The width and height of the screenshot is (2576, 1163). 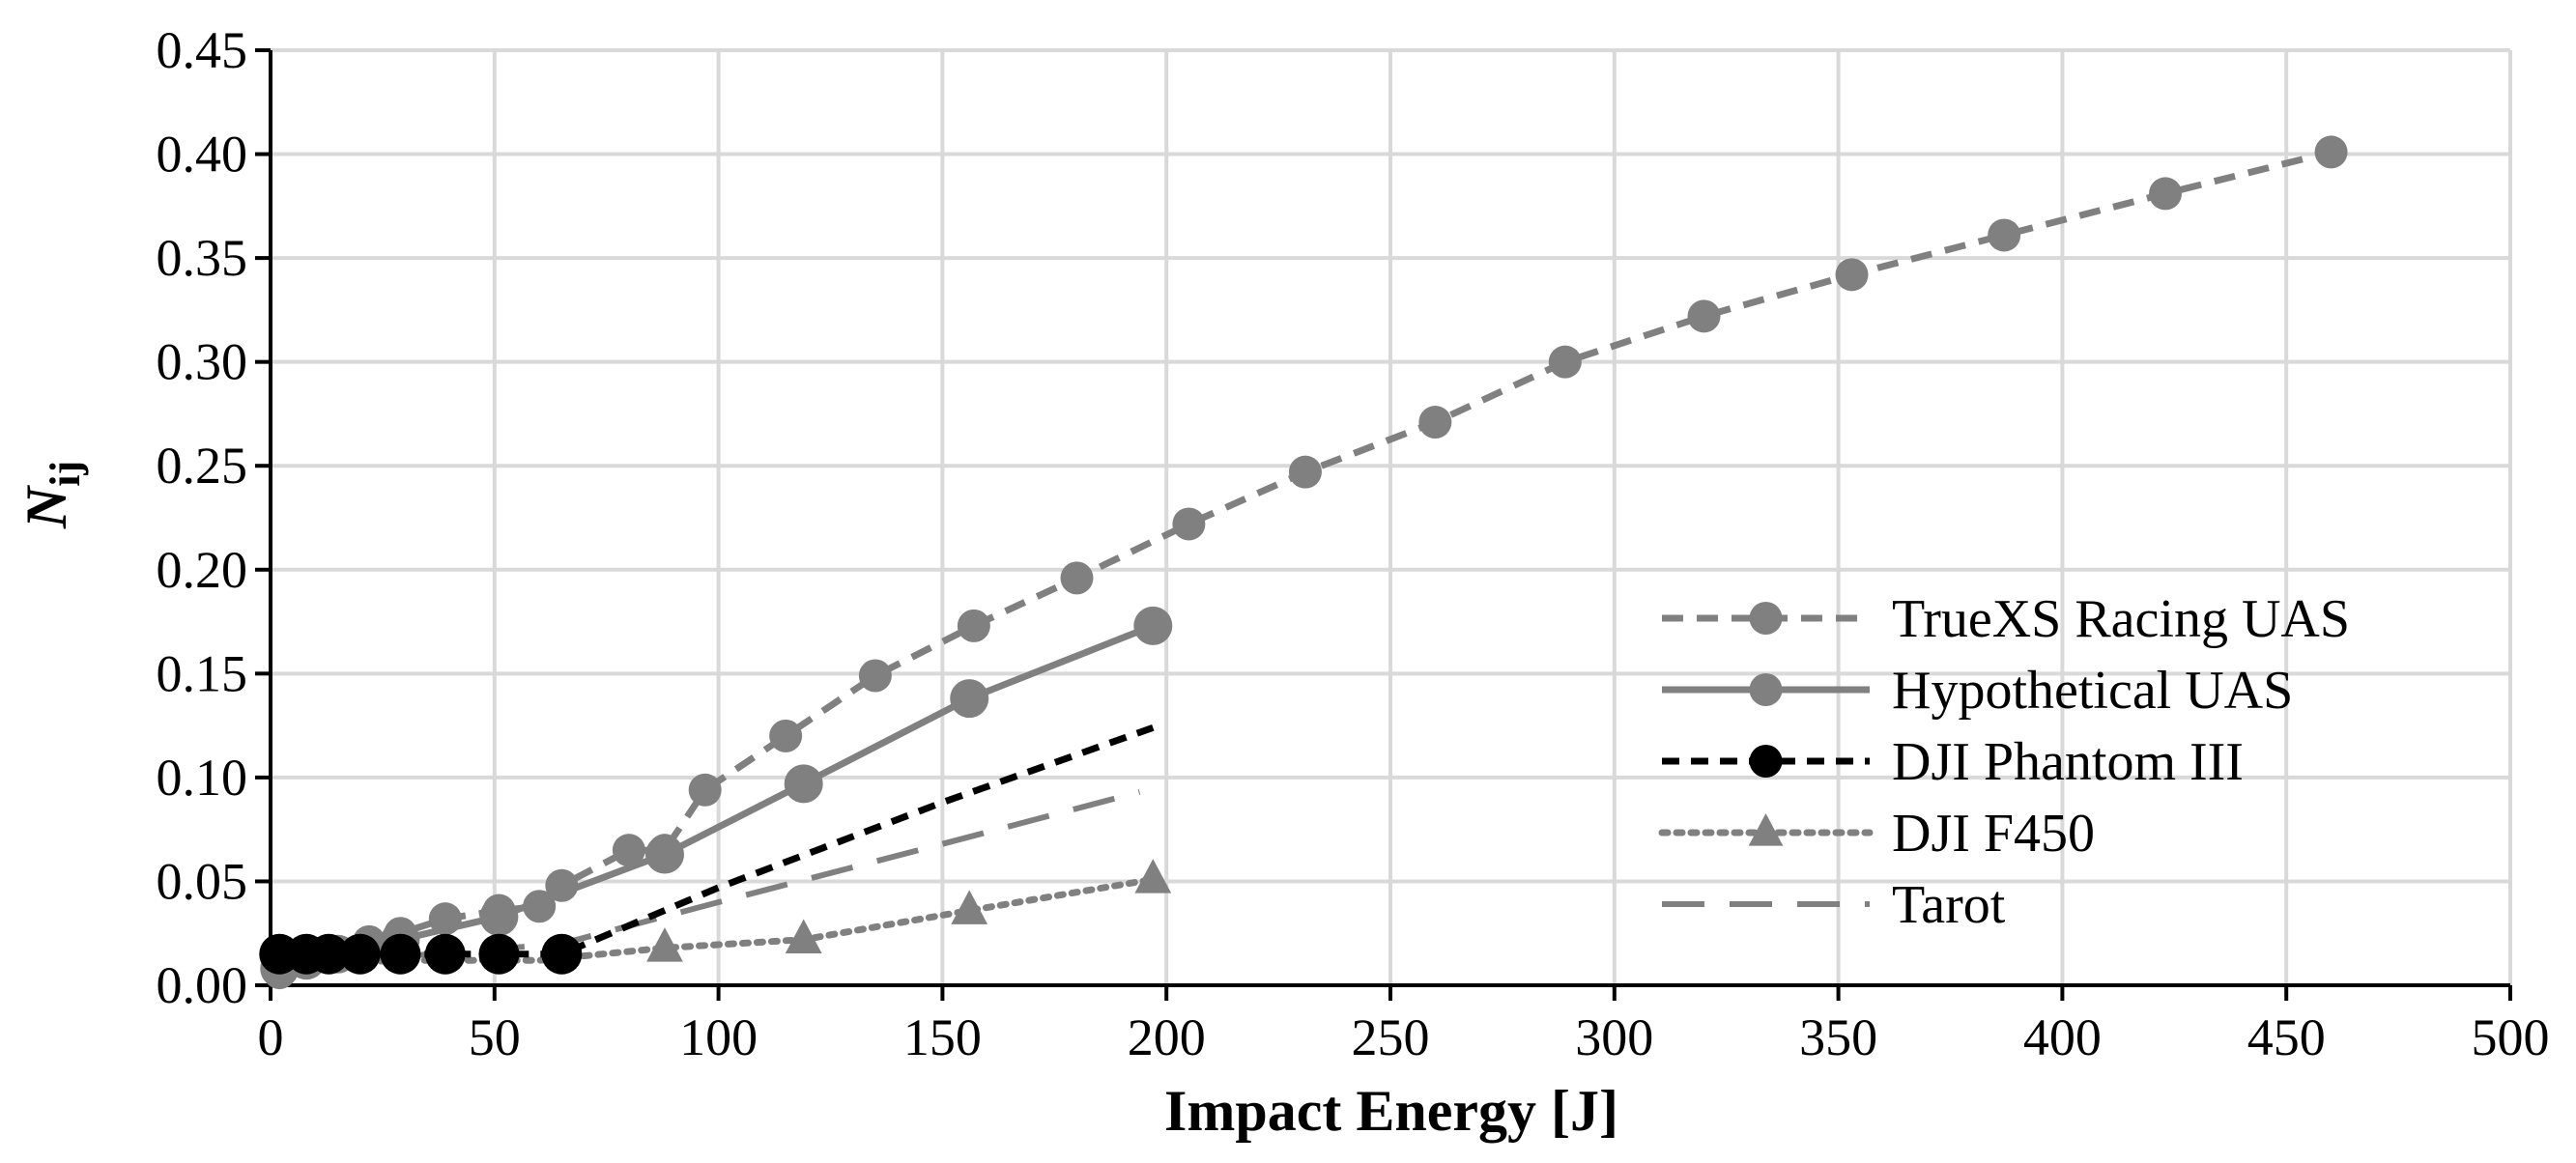 I want to click on legend-item-dji-f450: DJI F450, so click(x=1877, y=834).